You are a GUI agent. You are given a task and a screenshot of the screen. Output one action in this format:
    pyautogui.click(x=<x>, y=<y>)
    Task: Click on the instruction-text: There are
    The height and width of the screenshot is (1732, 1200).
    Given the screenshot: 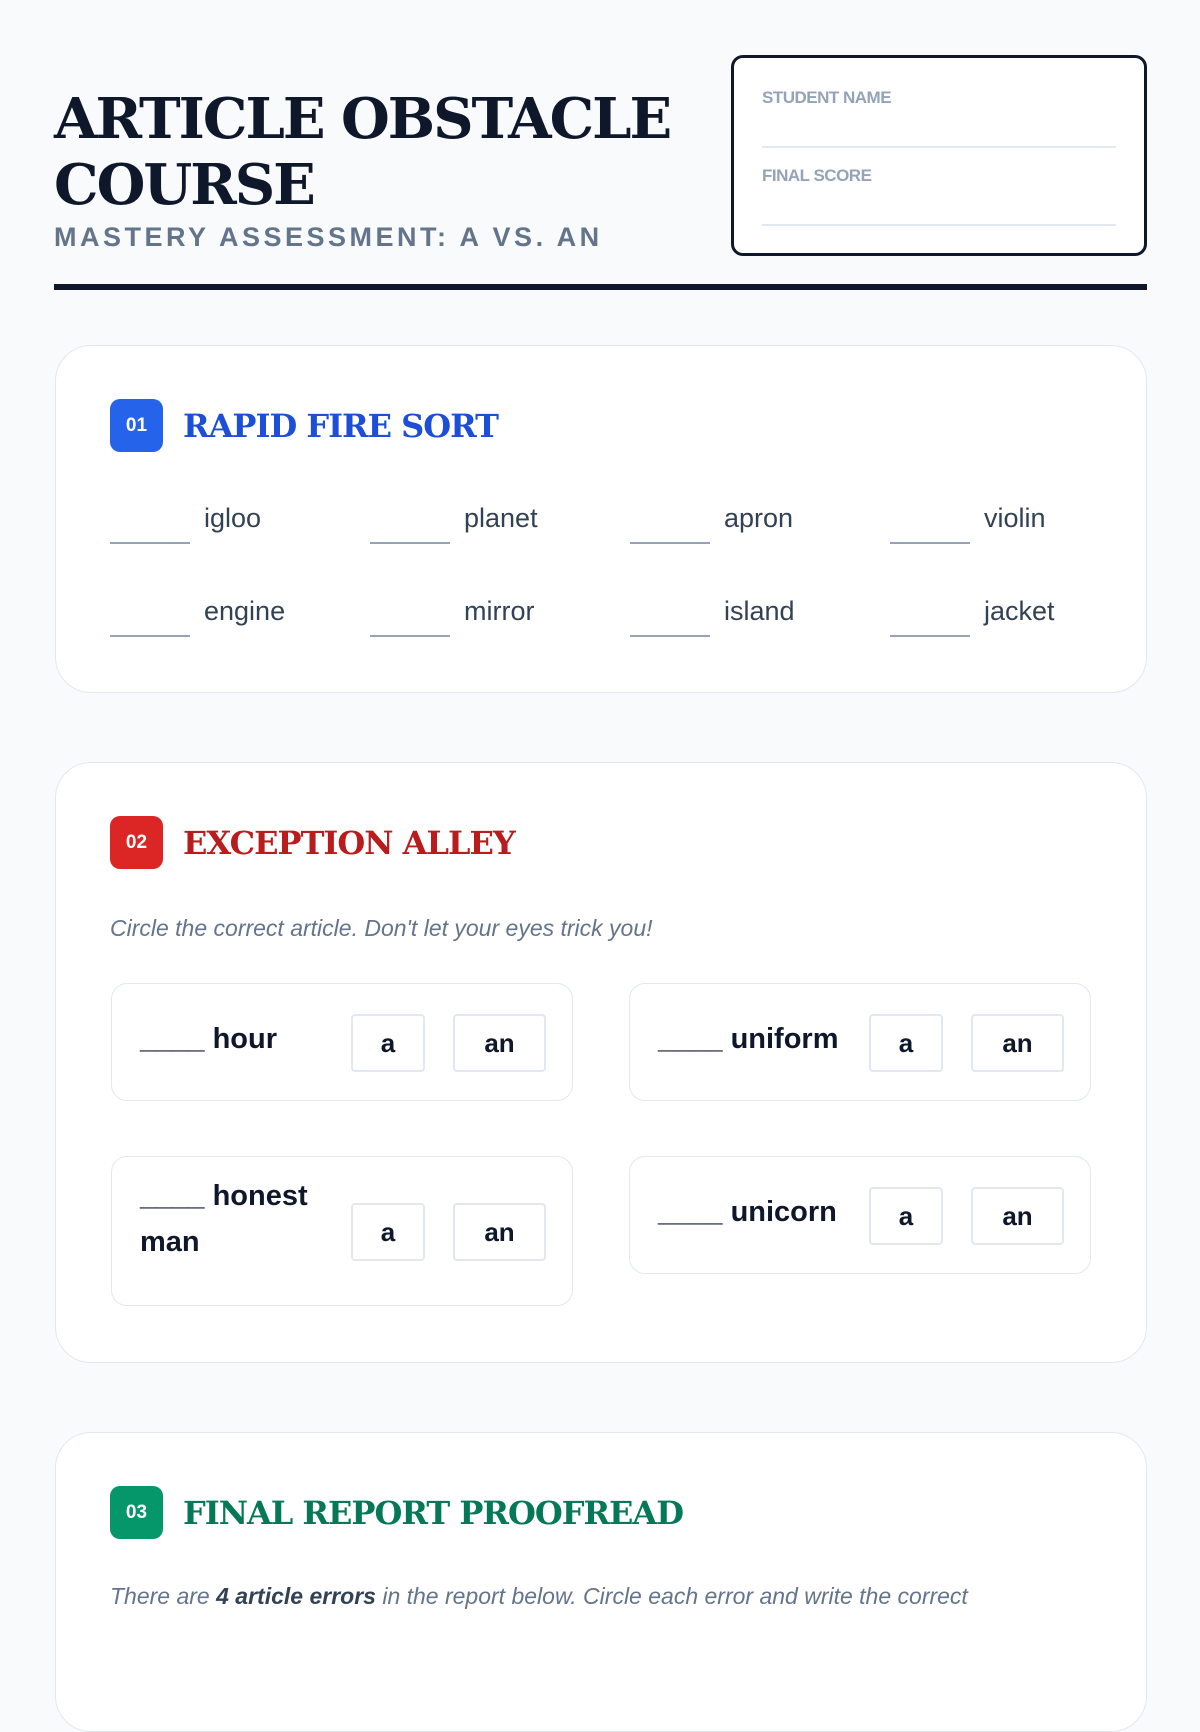 What is the action you would take?
    pyautogui.click(x=163, y=1596)
    